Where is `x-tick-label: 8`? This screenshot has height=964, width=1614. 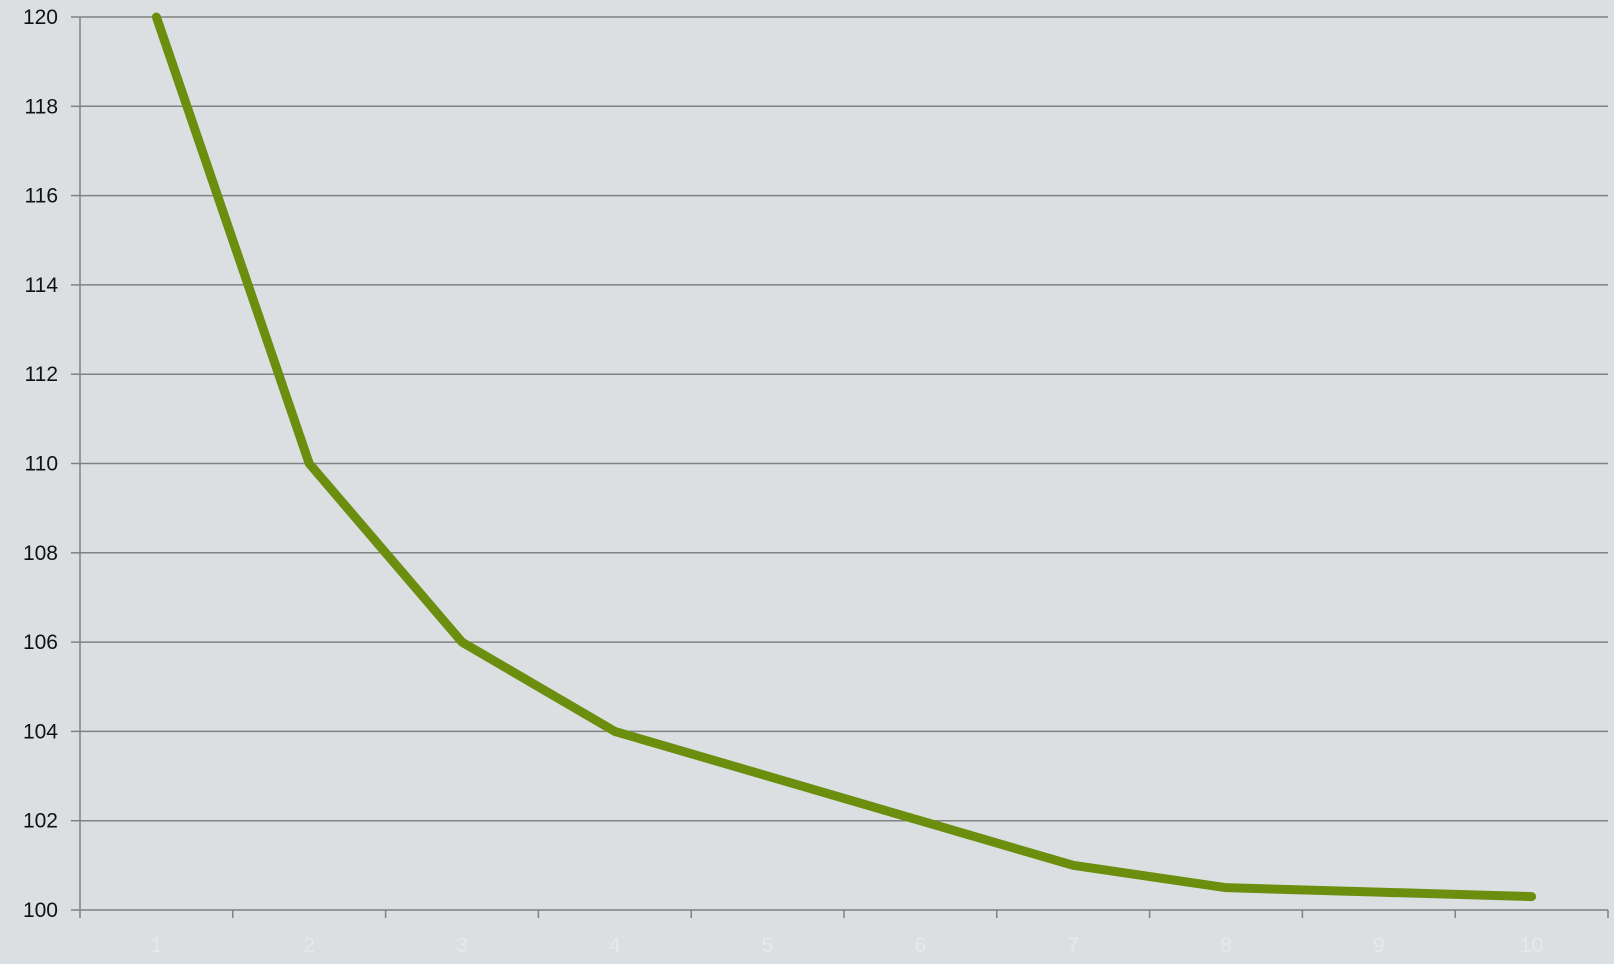 x-tick-label: 8 is located at coordinates (1226, 945).